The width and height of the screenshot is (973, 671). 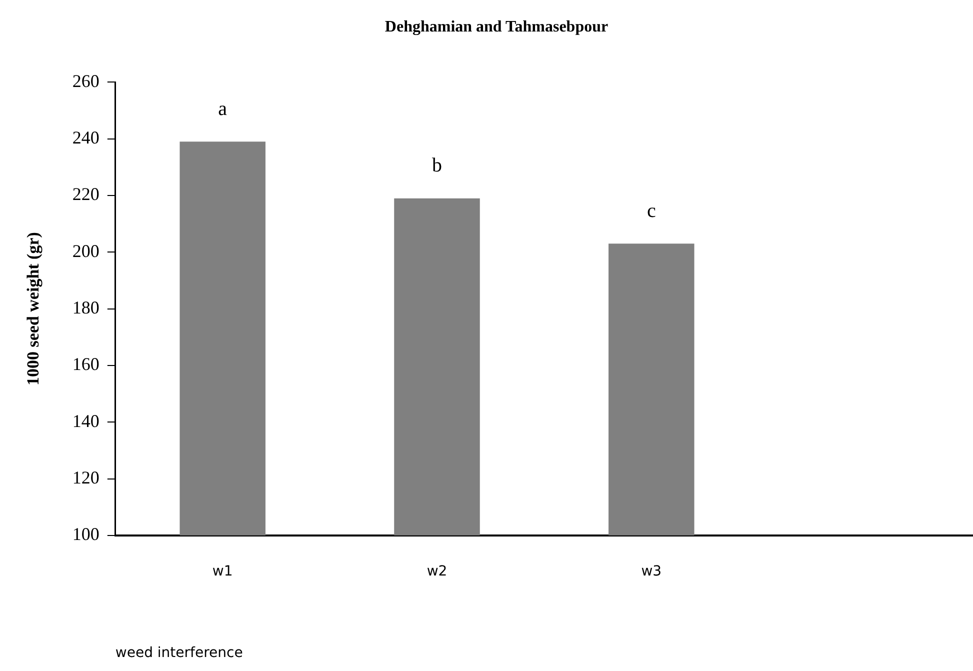 I want to click on y-tick-label: 220, so click(x=86, y=194).